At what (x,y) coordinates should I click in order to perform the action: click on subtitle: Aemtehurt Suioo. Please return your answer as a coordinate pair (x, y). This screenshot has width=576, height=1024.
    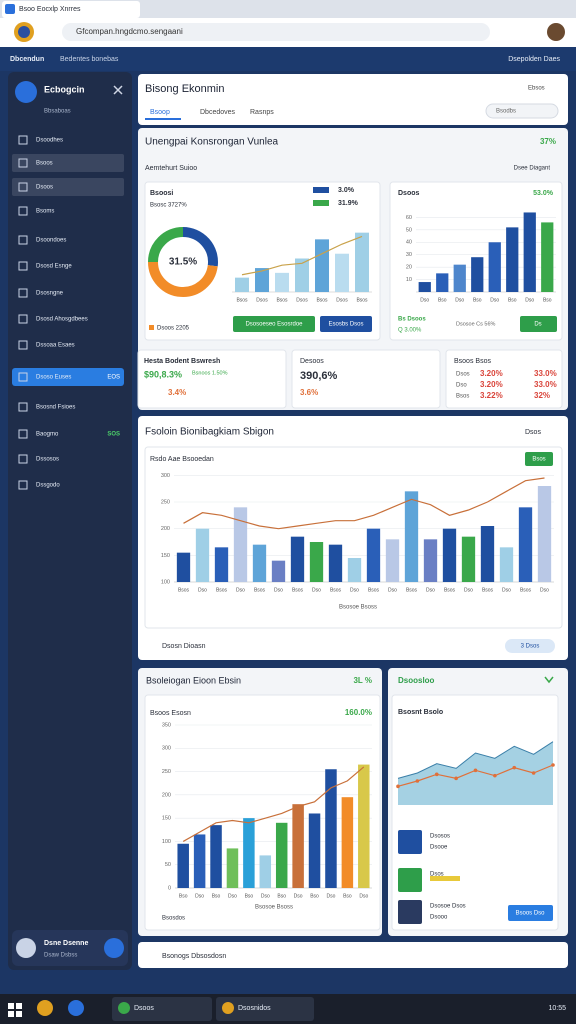
    Looking at the image, I should click on (171, 168).